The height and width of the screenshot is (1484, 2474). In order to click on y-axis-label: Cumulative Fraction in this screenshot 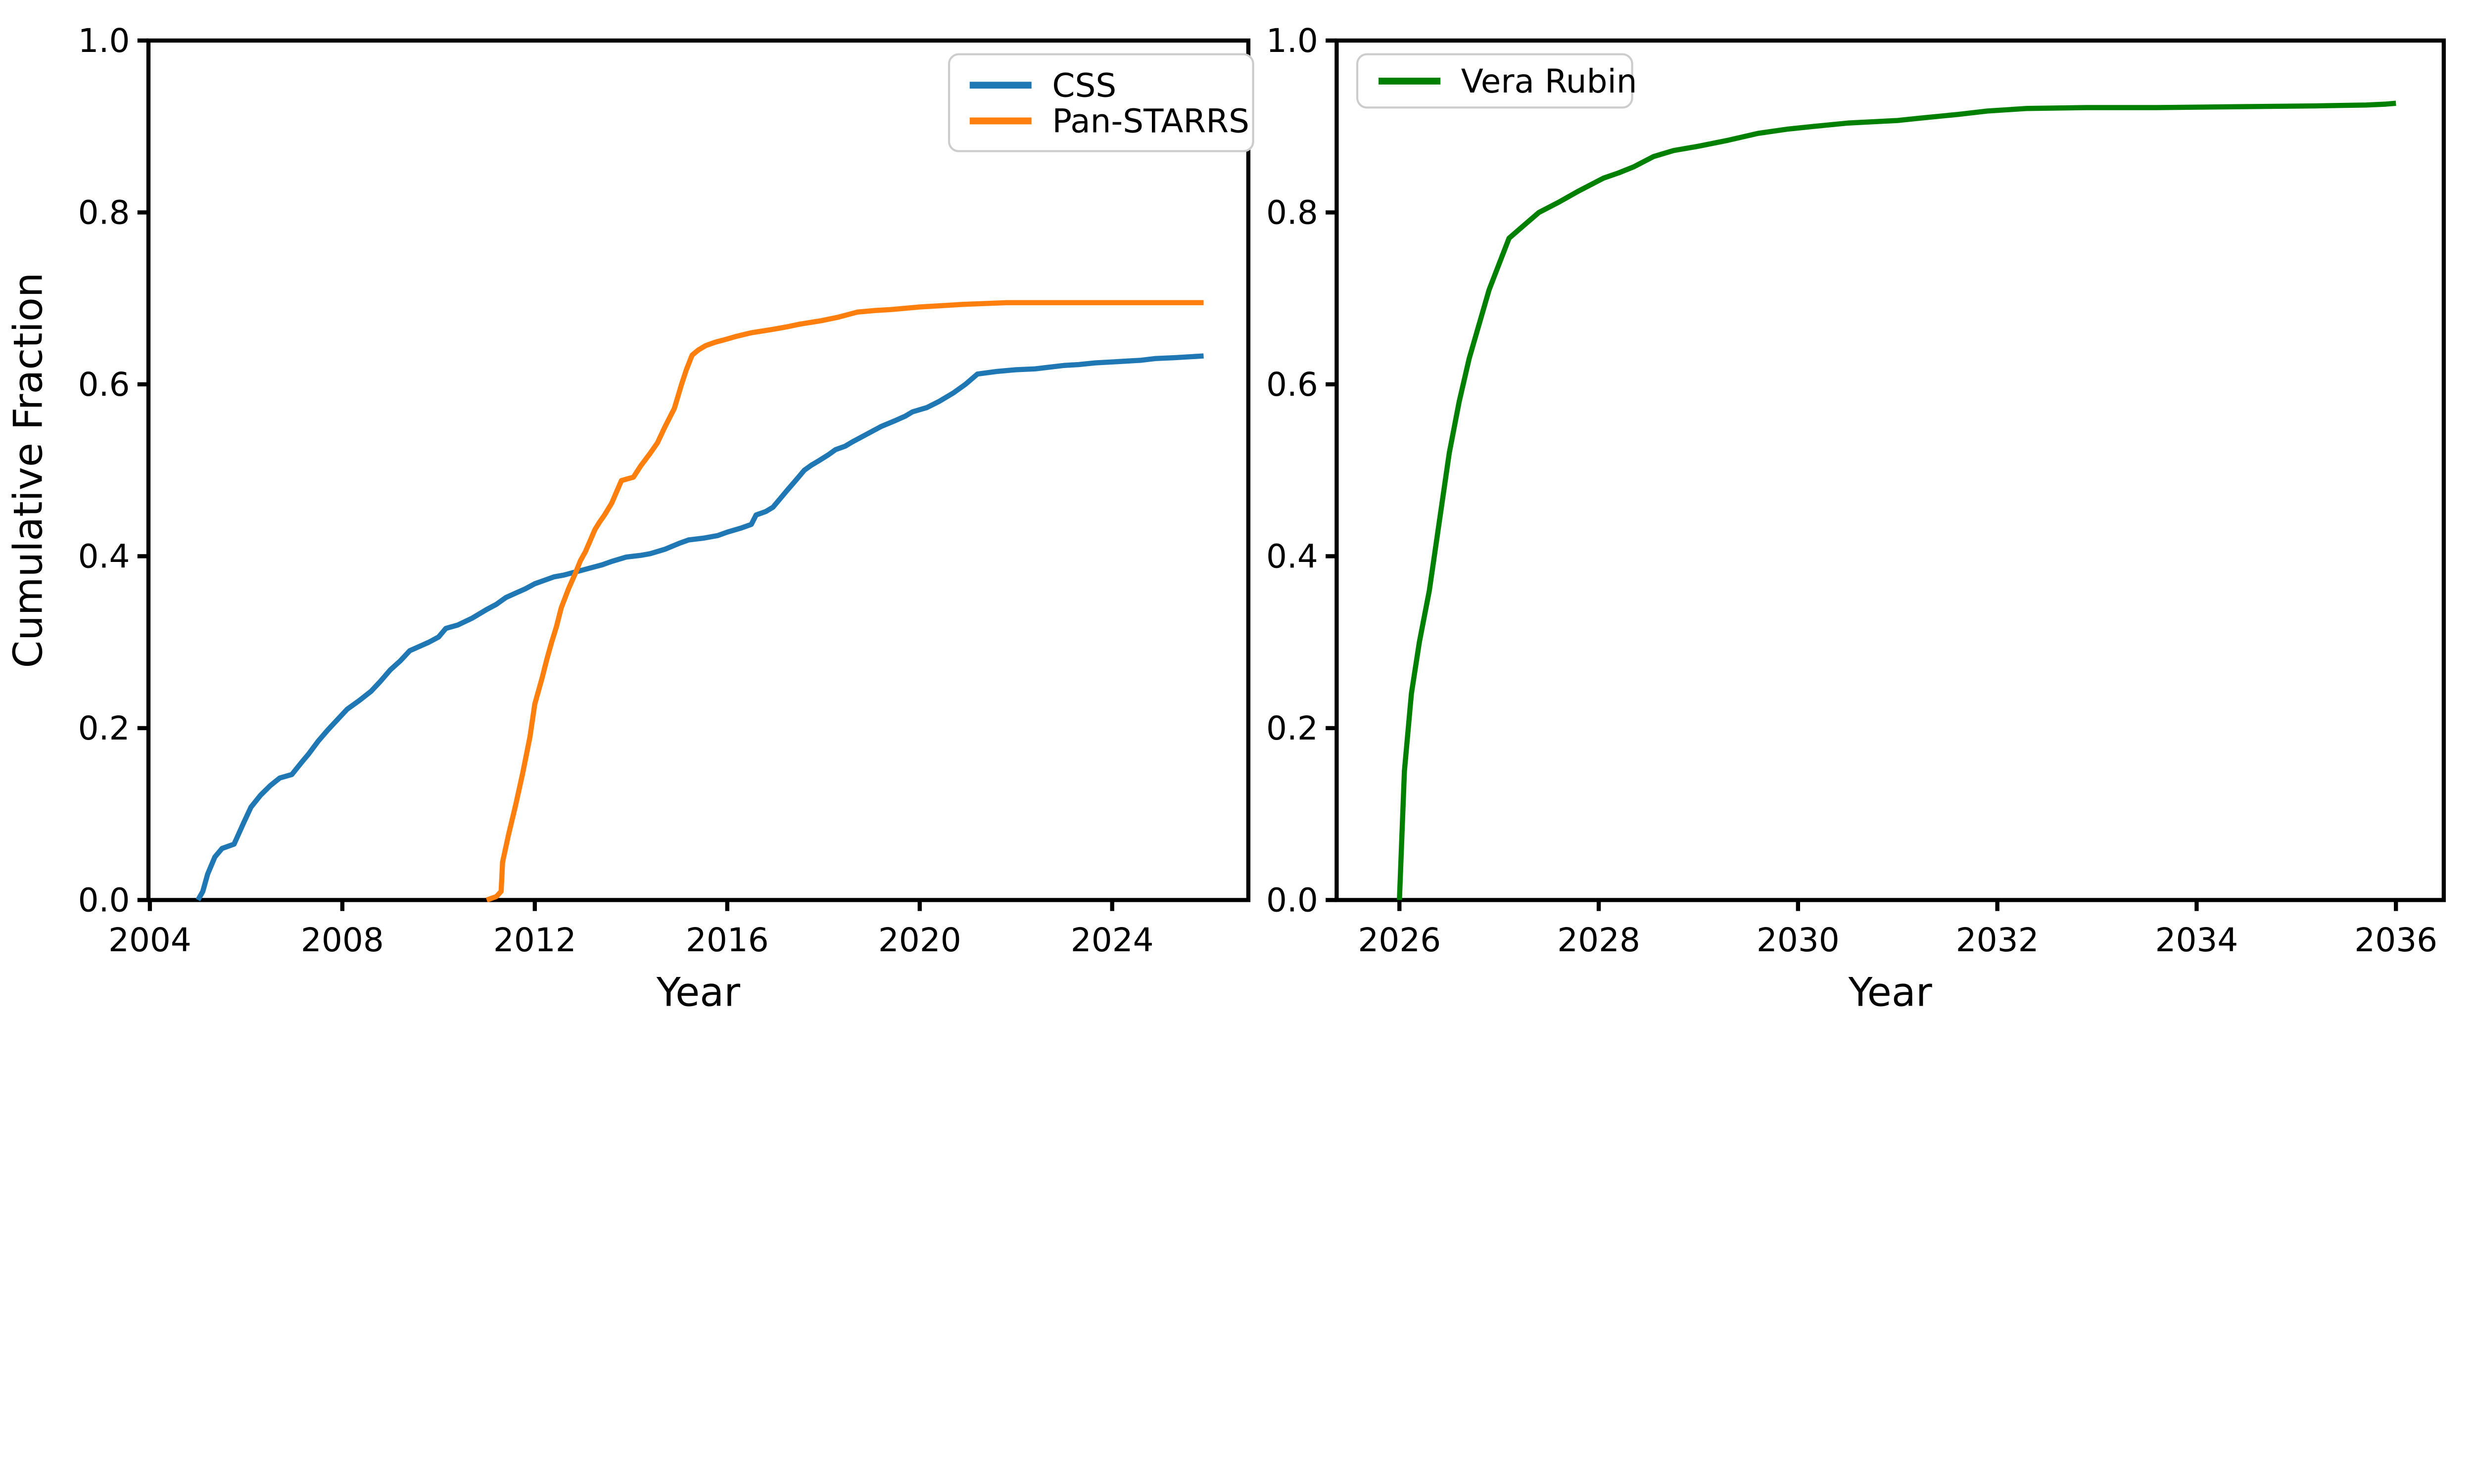, I will do `click(28, 470)`.